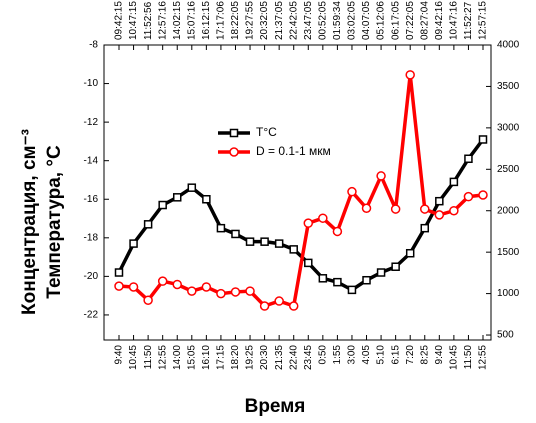 The image size is (536, 423). I want to click on legend-text: D = 0.1-1 мкм, so click(293, 151).